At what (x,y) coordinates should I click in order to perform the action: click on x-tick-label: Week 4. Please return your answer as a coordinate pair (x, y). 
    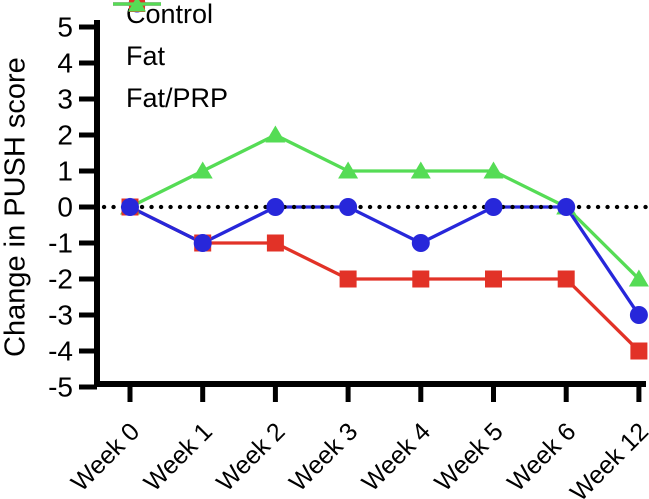
    Looking at the image, I should click on (396, 456).